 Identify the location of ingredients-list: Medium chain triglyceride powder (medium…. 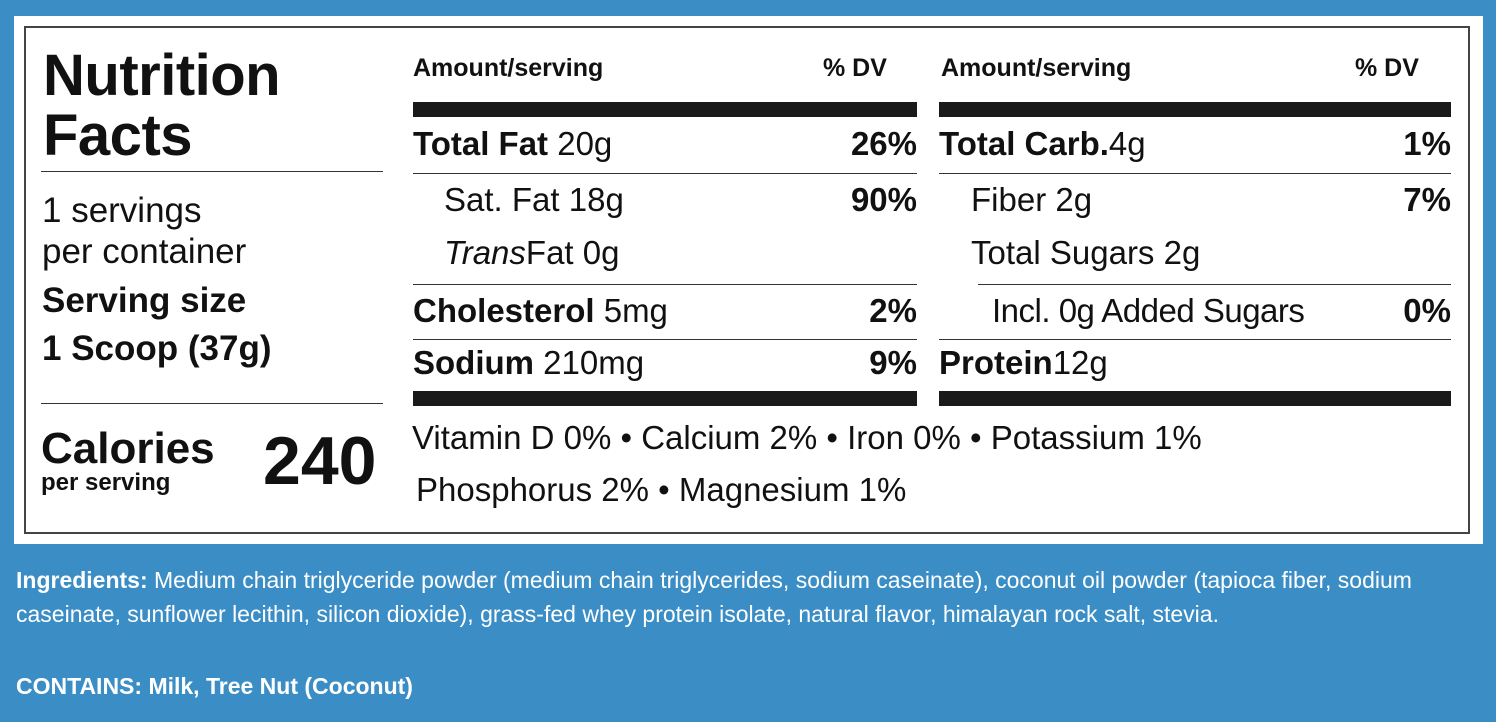
(714, 597).